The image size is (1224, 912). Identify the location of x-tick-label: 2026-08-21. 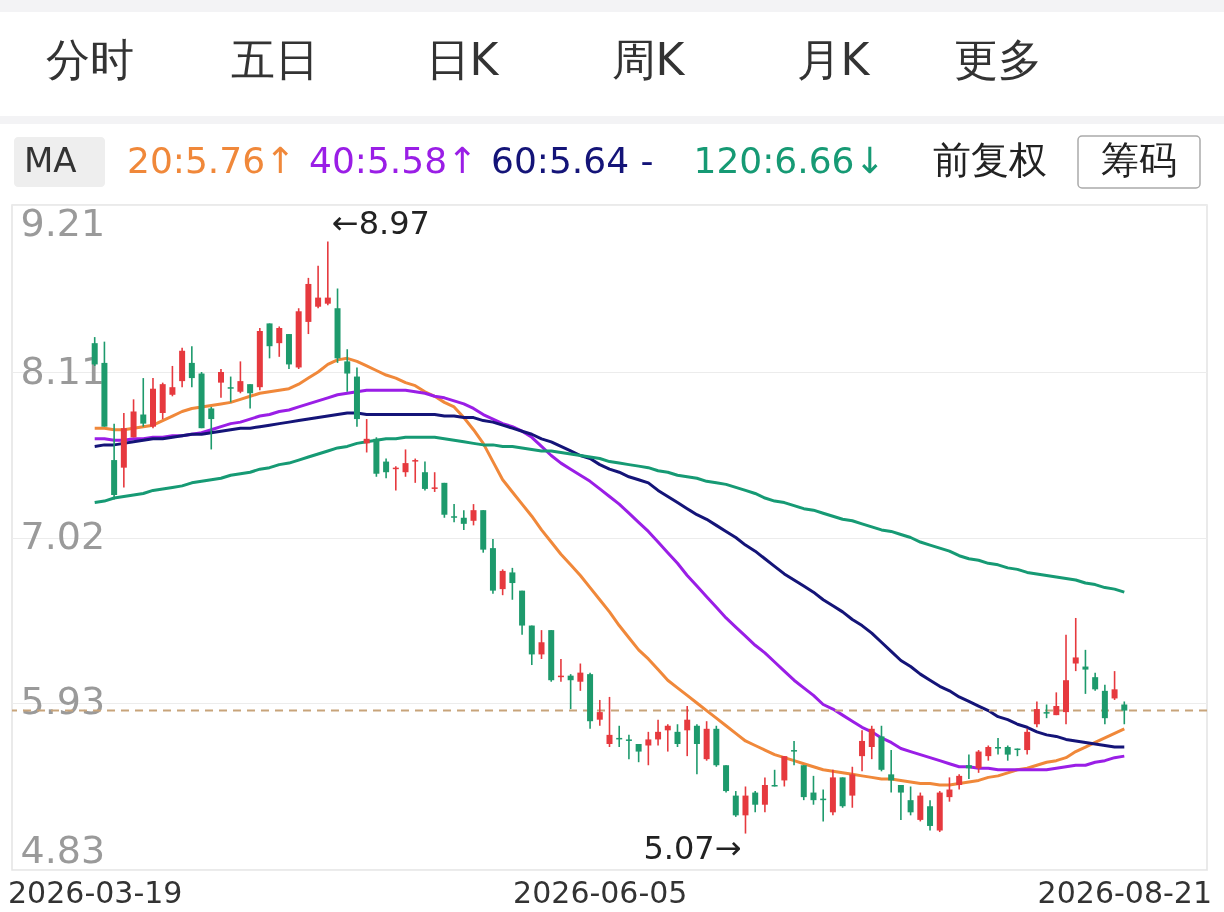
(1124, 892).